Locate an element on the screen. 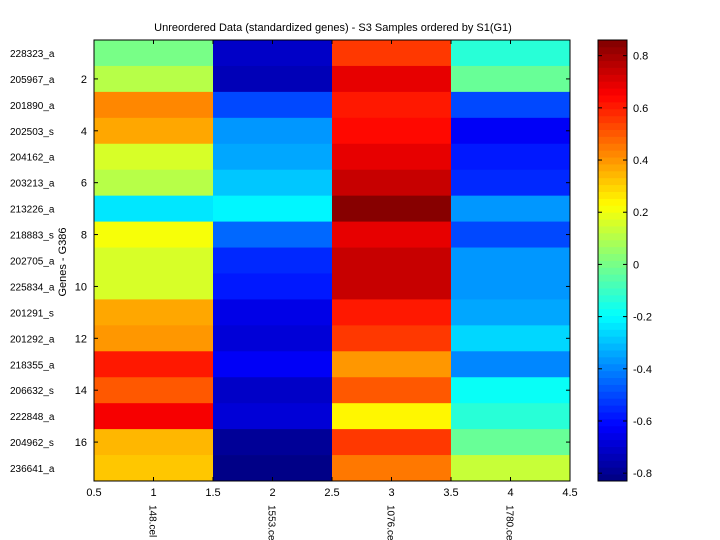 Image resolution: width=720 pixels, height=540 pixels. gene-label: 204162_a is located at coordinates (32, 158).